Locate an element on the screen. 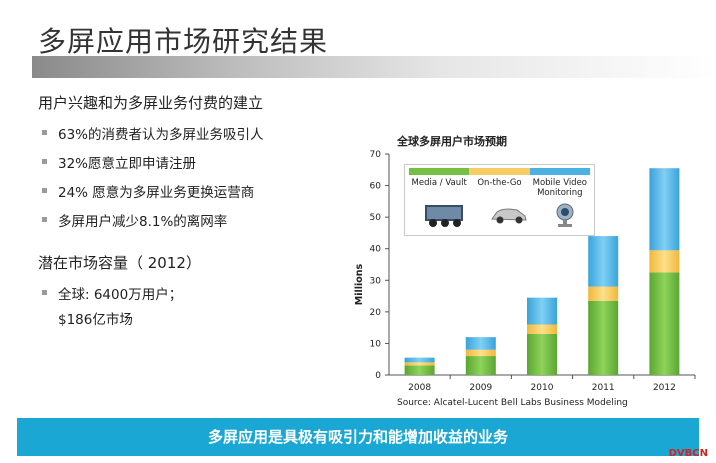  y-tick-label: 60 is located at coordinates (376, 187).